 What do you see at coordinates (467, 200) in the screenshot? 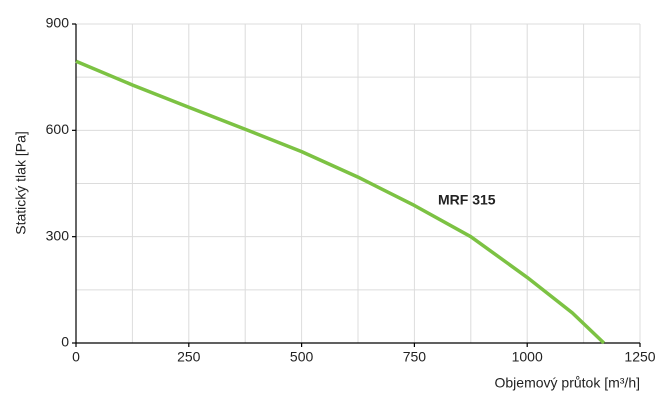
I see `annotation: MRF 315` at bounding box center [467, 200].